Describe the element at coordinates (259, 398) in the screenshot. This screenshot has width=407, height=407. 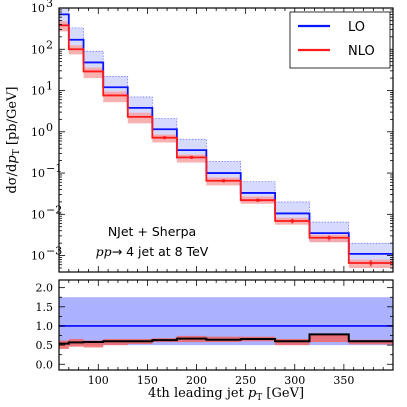
I see `x-axis-title-sub: T` at that location.